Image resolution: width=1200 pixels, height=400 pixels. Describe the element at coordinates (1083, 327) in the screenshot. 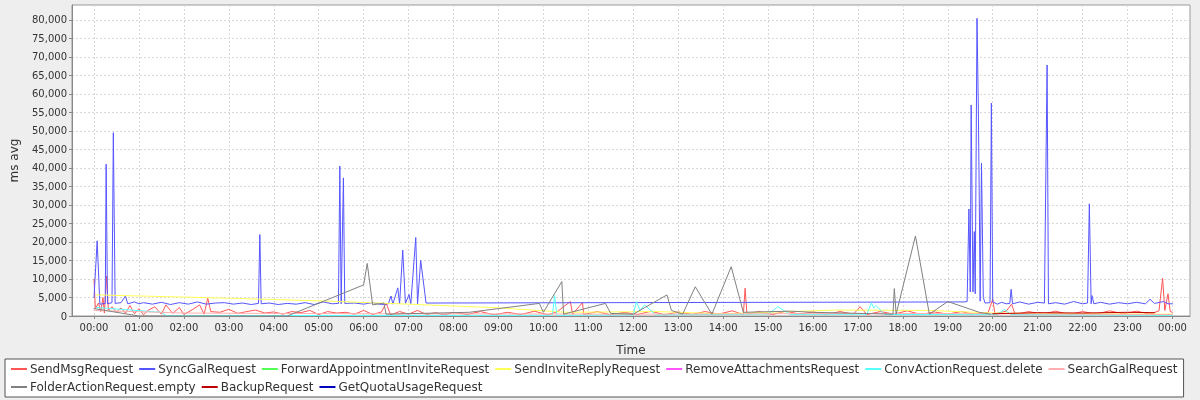

I see `x-tick-label: 22:00` at that location.